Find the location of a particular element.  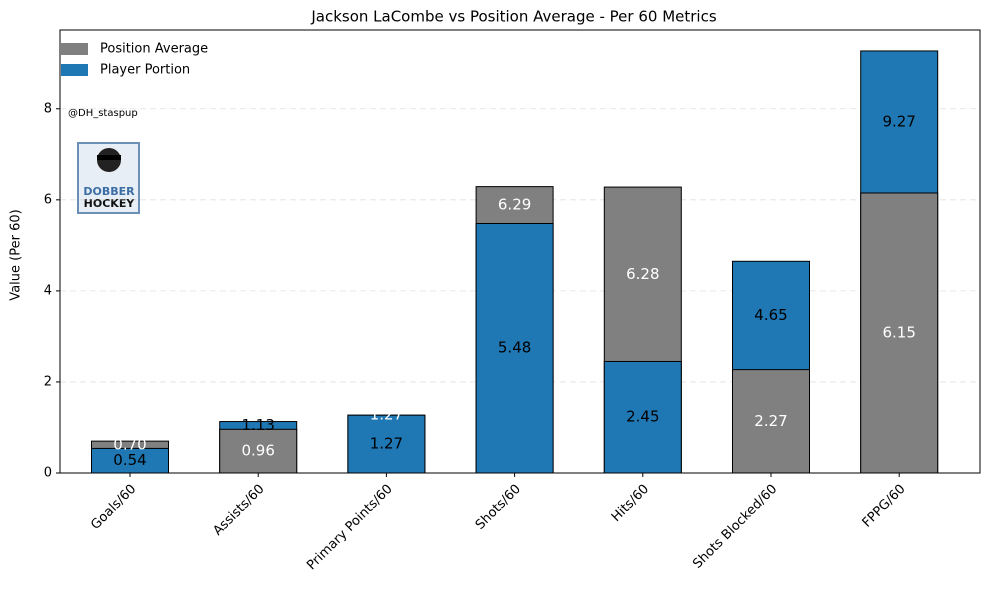

legend-label: Player Portion is located at coordinates (145, 70).